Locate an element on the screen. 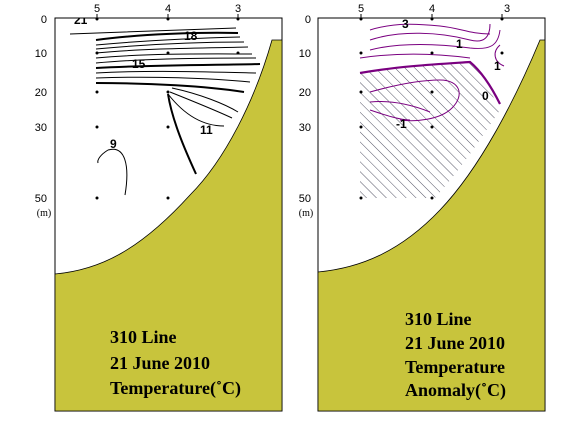 The height and width of the screenshot is (432, 561). negative-anomaly-region is located at coordinates (430, 130).